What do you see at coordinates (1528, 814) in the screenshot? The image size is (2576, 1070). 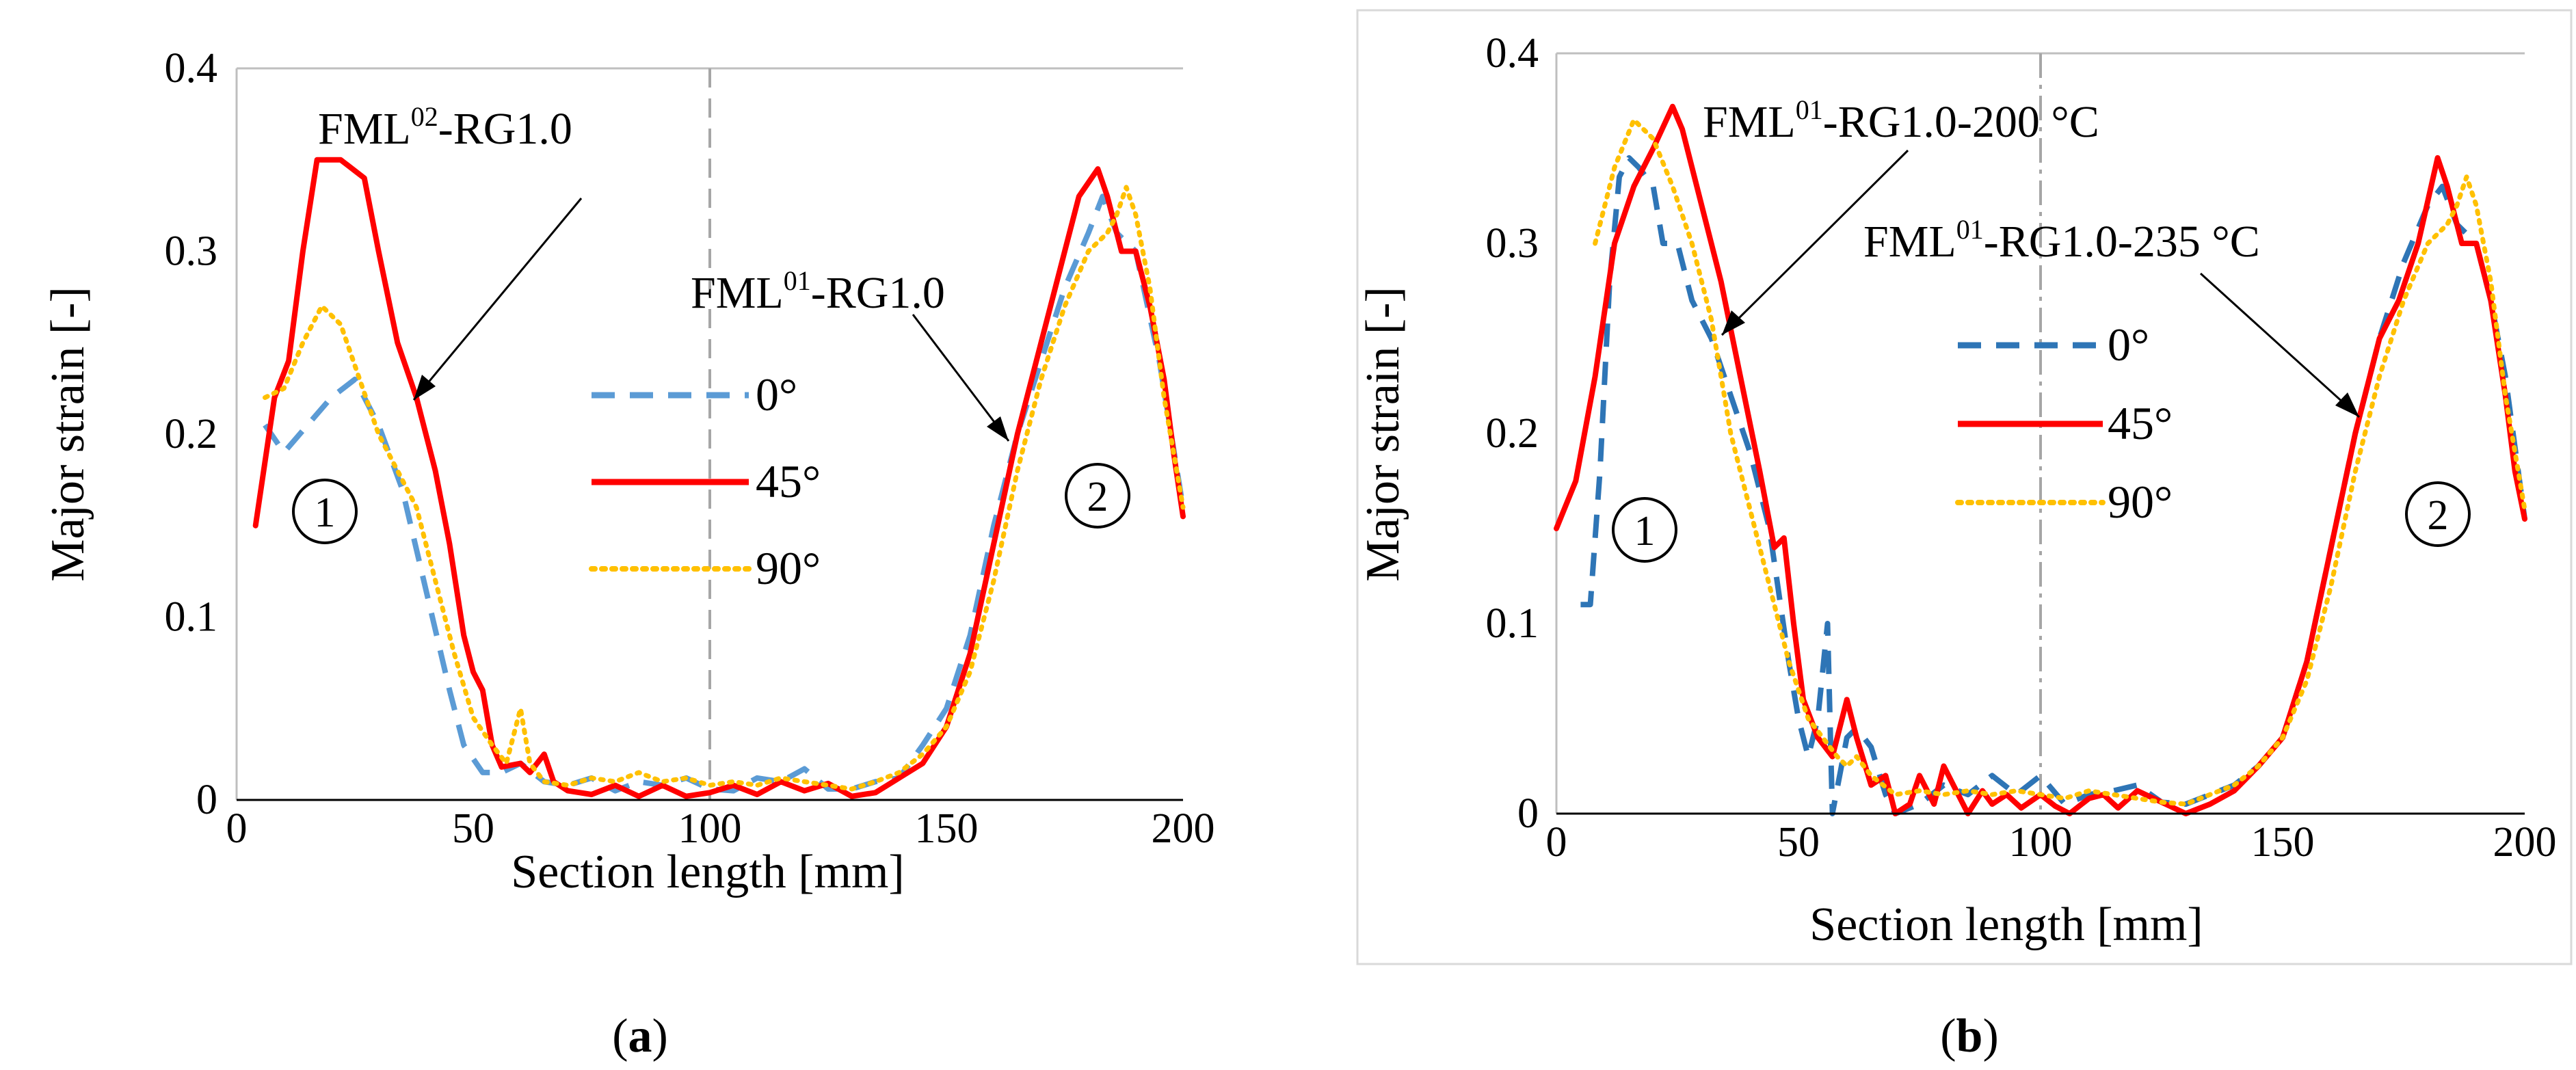 I see `panel-b-y-tick-label: 0` at bounding box center [1528, 814].